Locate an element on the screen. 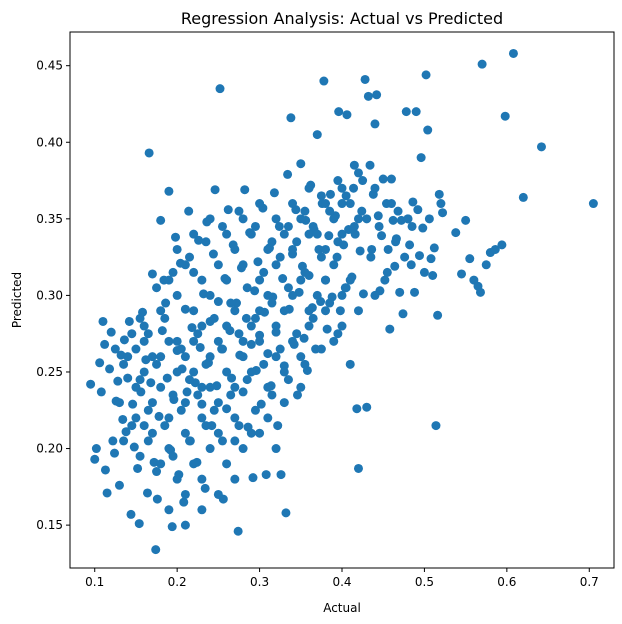 The image size is (622, 624). x-tick-label: 0.4 is located at coordinates (341, 582).